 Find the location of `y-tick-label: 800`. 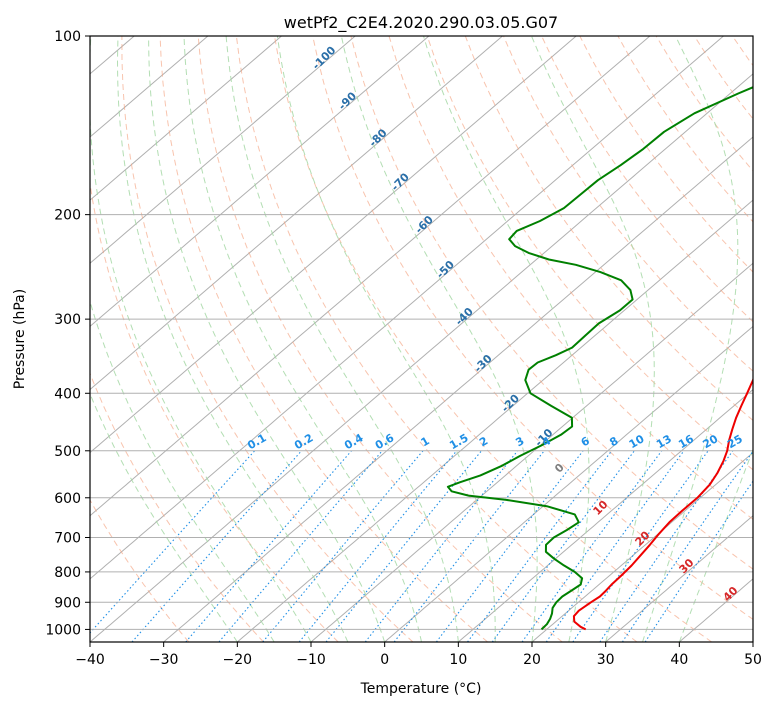

y-tick-label: 800 is located at coordinates (67, 573).